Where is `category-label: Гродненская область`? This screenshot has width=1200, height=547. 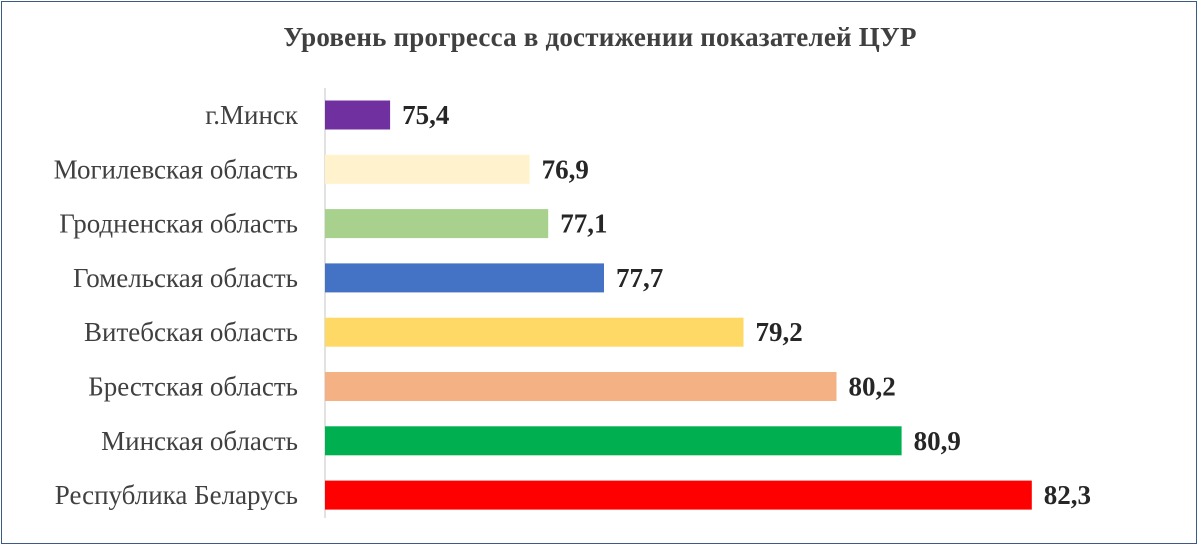 category-label: Гродненская область is located at coordinates (178, 224).